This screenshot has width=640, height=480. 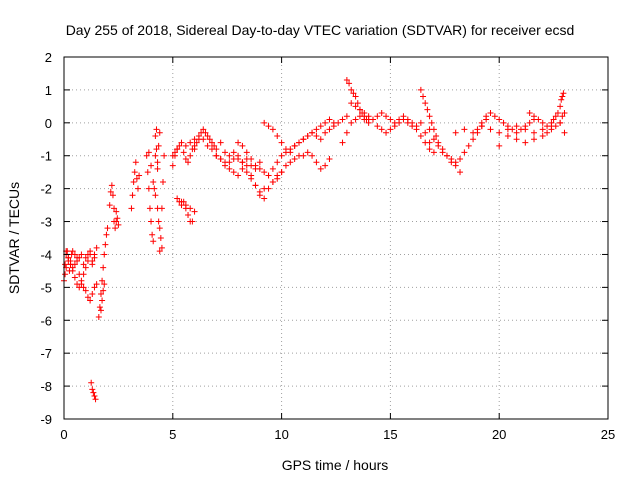 I want to click on x-tick-label: 0, so click(x=63, y=434).